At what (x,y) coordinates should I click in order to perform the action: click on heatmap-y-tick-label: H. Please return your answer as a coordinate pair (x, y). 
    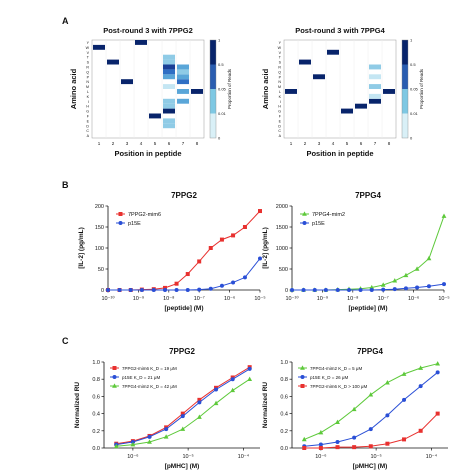
    Looking at the image, I should click on (87, 107).